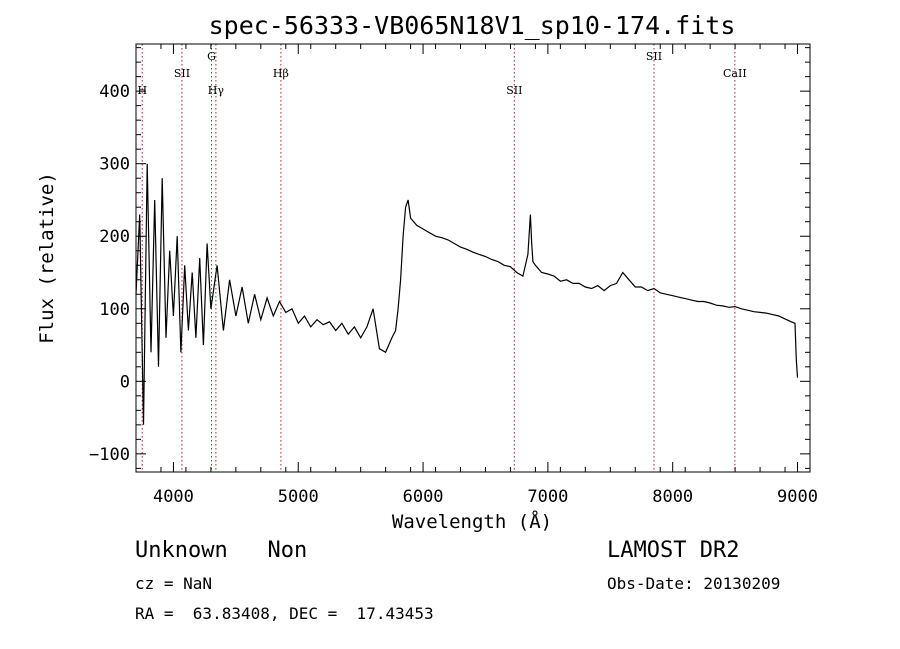 This screenshot has width=900, height=649. Describe the element at coordinates (472, 25) in the screenshot. I see `chart-title: spec-56333-VB065N18V1_sp10-174.fits` at that location.